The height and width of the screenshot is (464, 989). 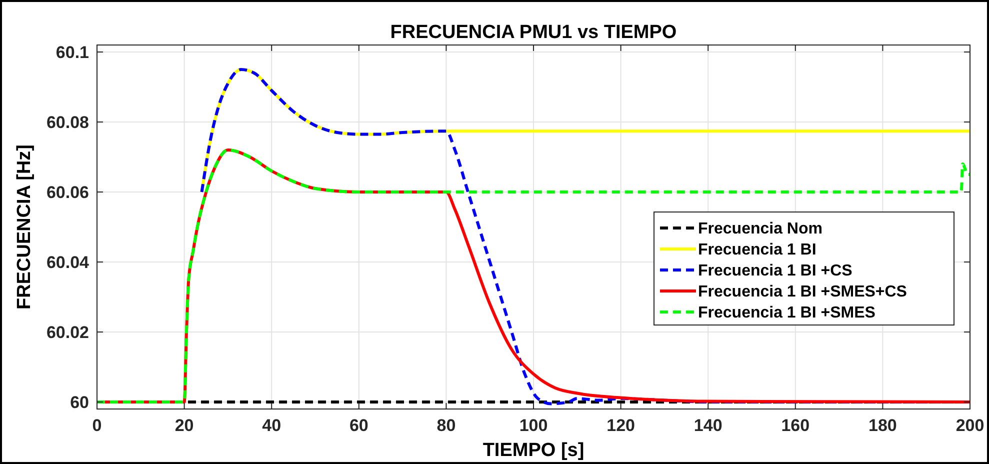 What do you see at coordinates (708, 425) in the screenshot?
I see `x-tick-label: 140` at bounding box center [708, 425].